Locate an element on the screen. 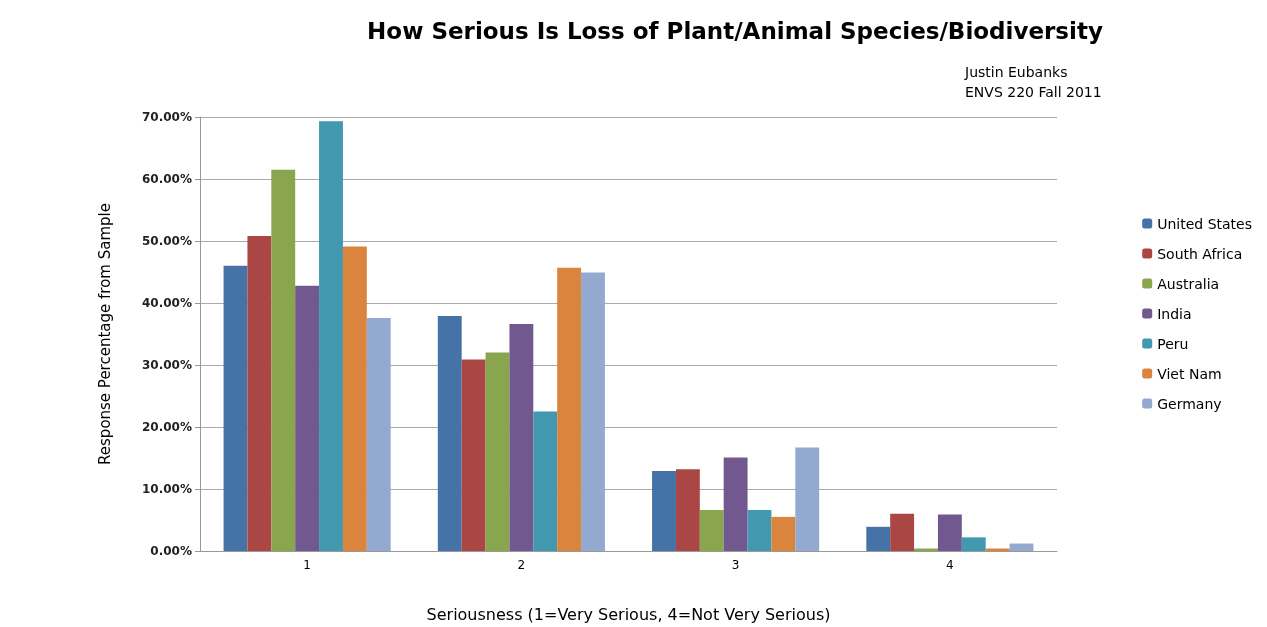  y-tick-label: 60.00% is located at coordinates (167, 179).